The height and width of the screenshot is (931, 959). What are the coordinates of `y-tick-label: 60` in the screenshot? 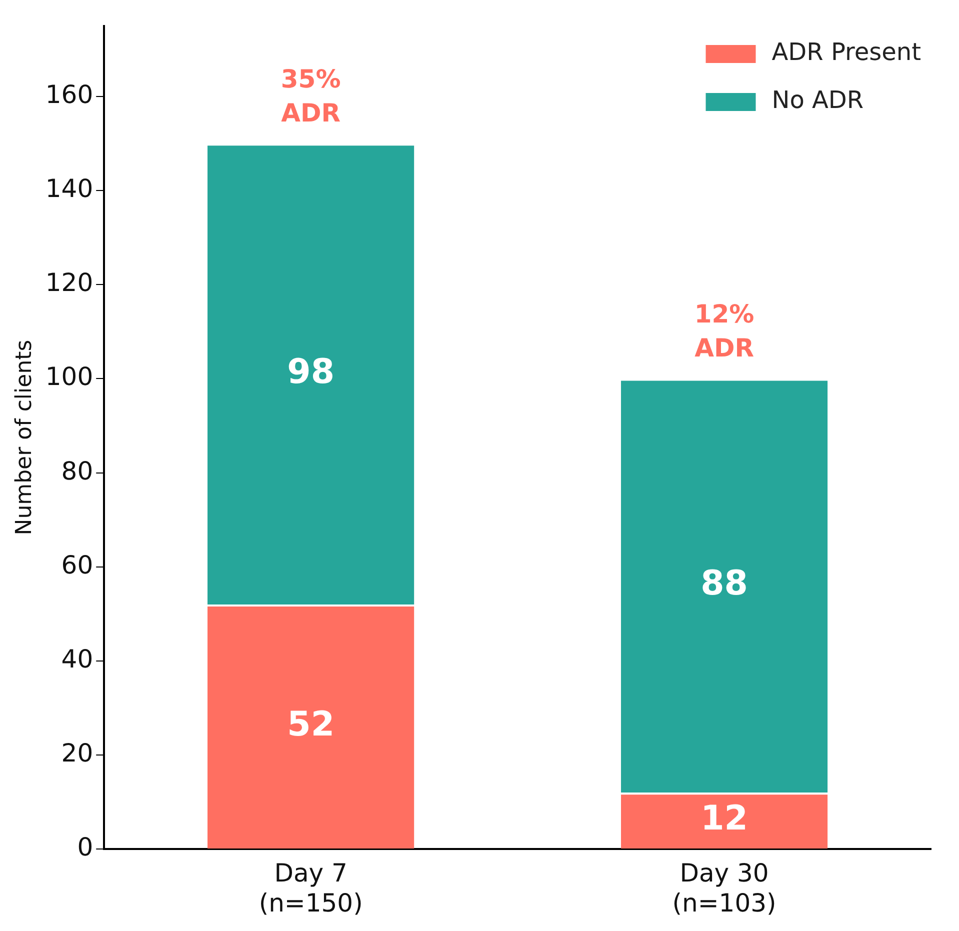 It's located at (77, 565).